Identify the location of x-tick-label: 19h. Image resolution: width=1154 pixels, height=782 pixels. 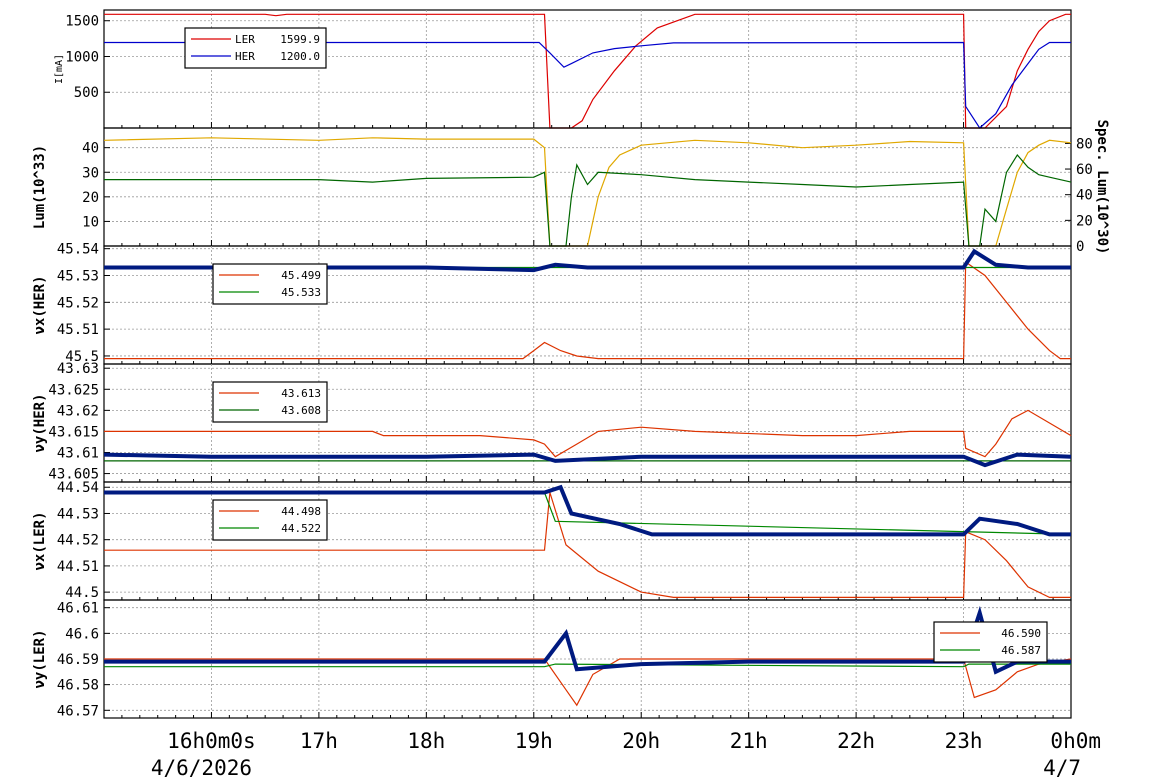
(534, 741).